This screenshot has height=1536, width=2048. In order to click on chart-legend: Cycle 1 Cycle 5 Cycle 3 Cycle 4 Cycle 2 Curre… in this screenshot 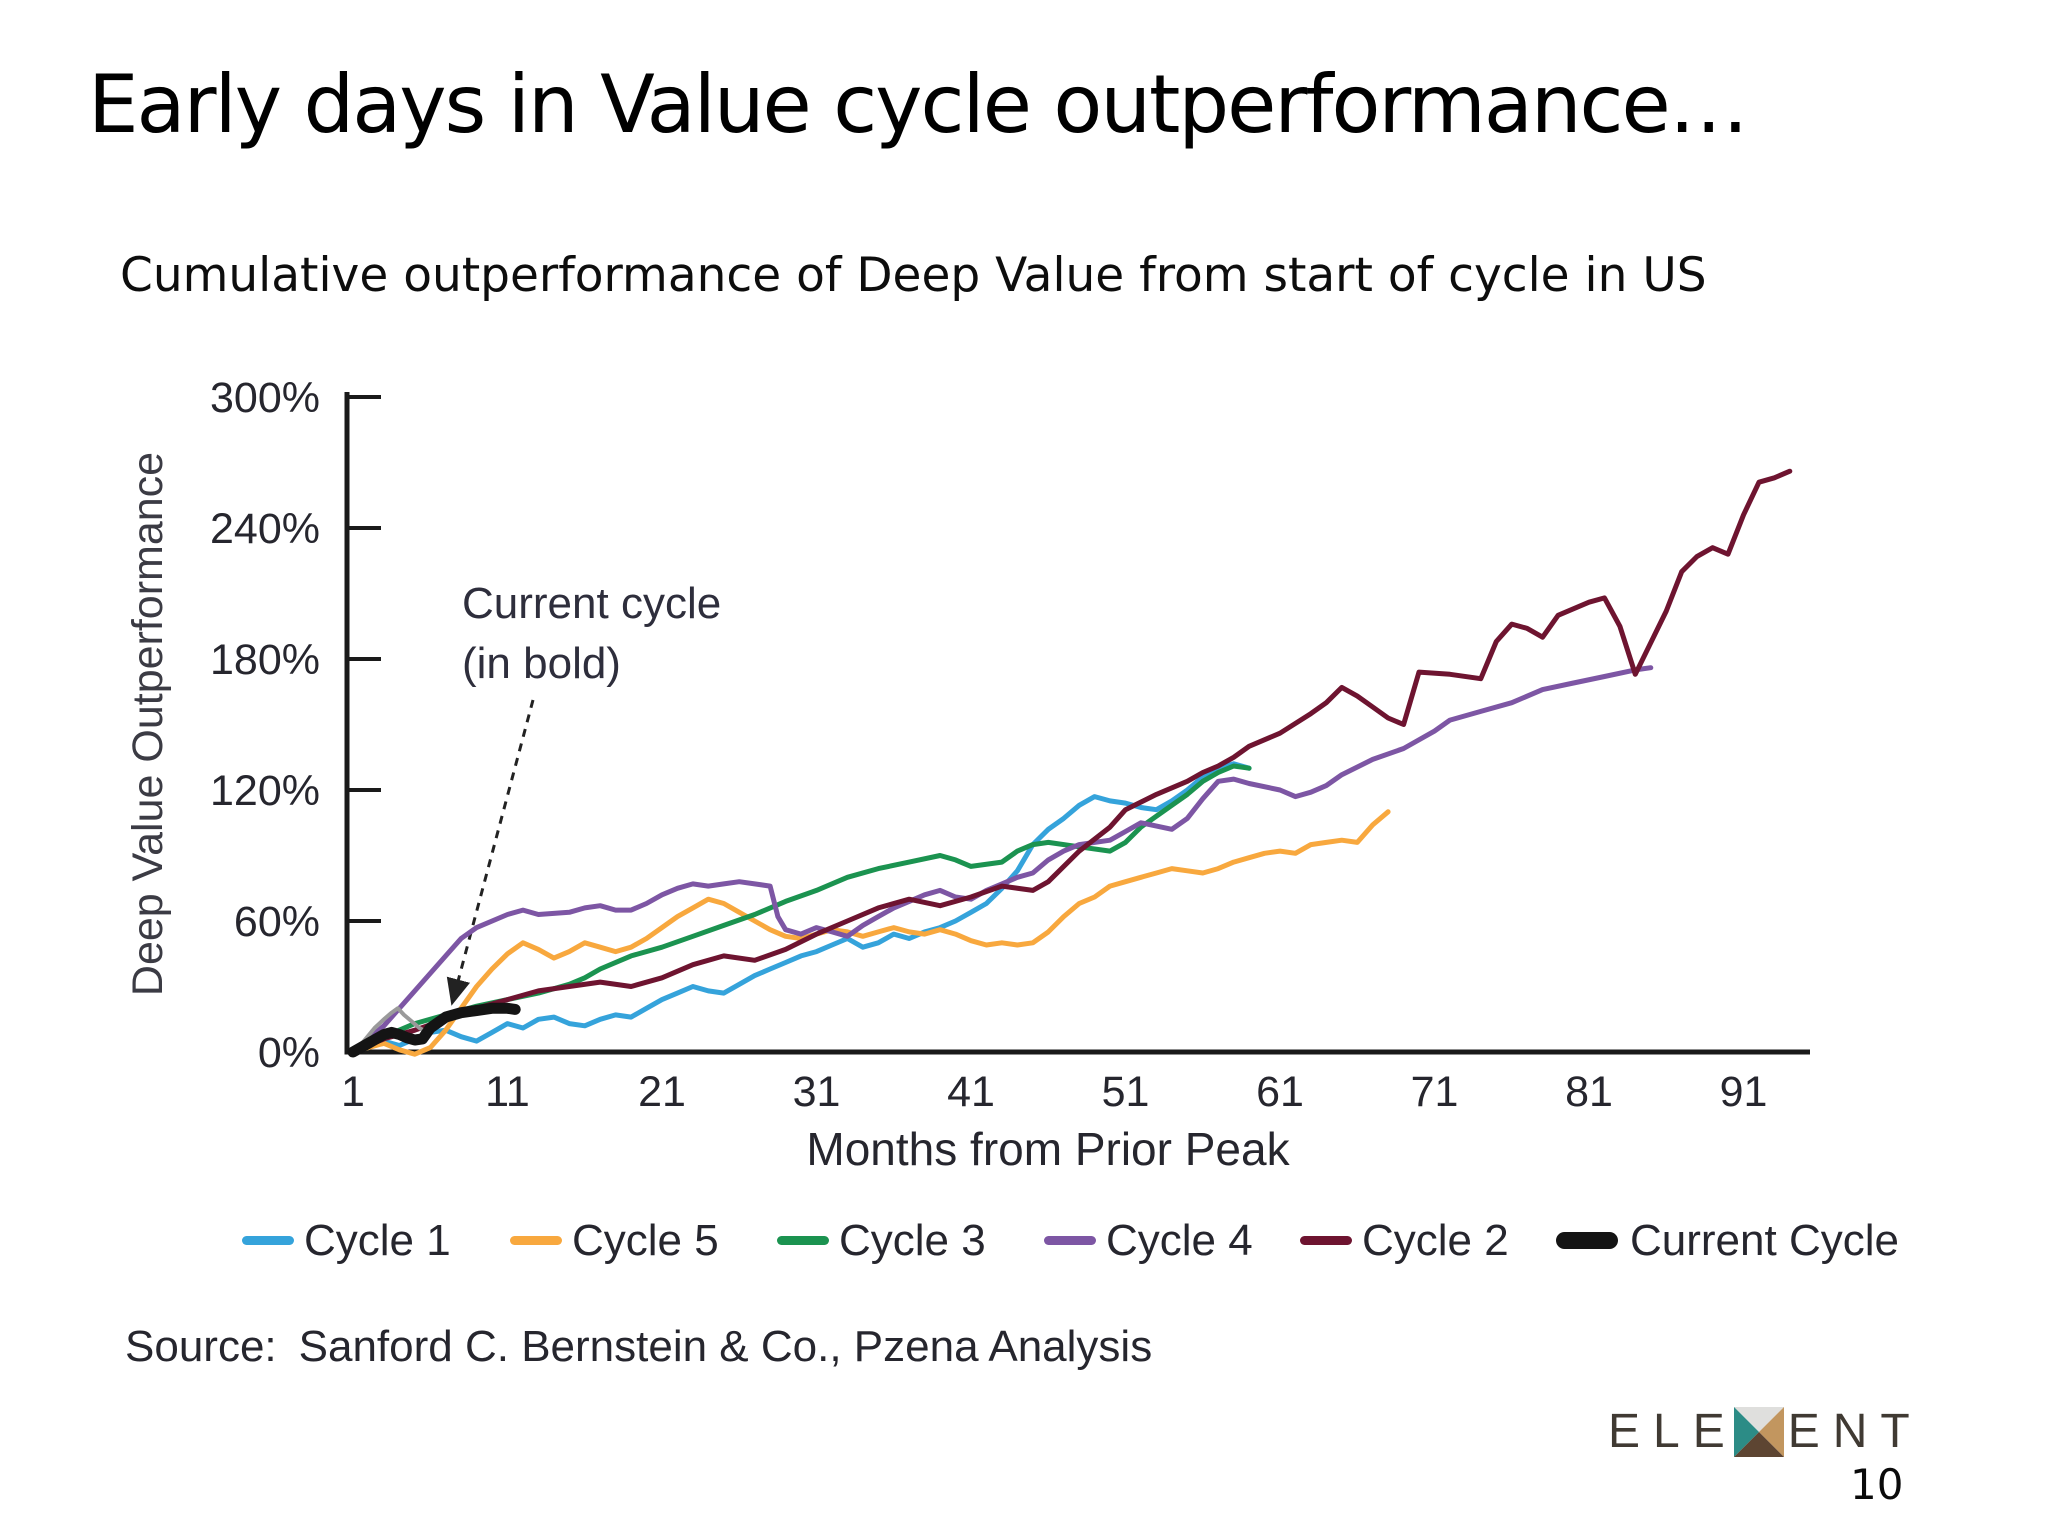, I will do `click(1024, 1242)`.